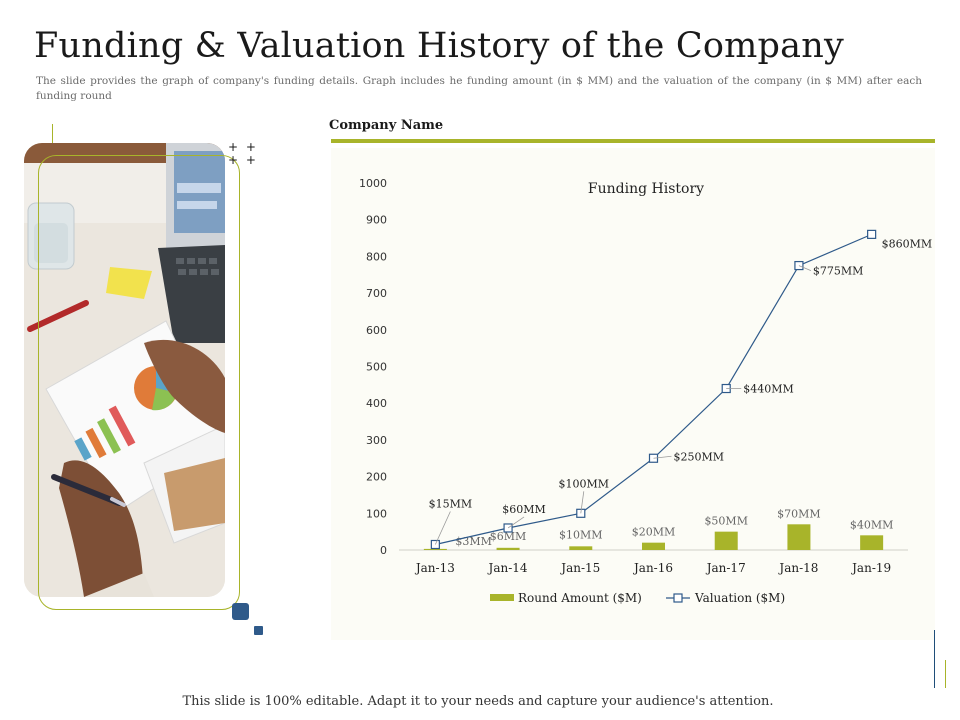 The height and width of the screenshot is (720, 960). Describe the element at coordinates (451, 503) in the screenshot. I see `valuation-data-label: $15MM` at that location.